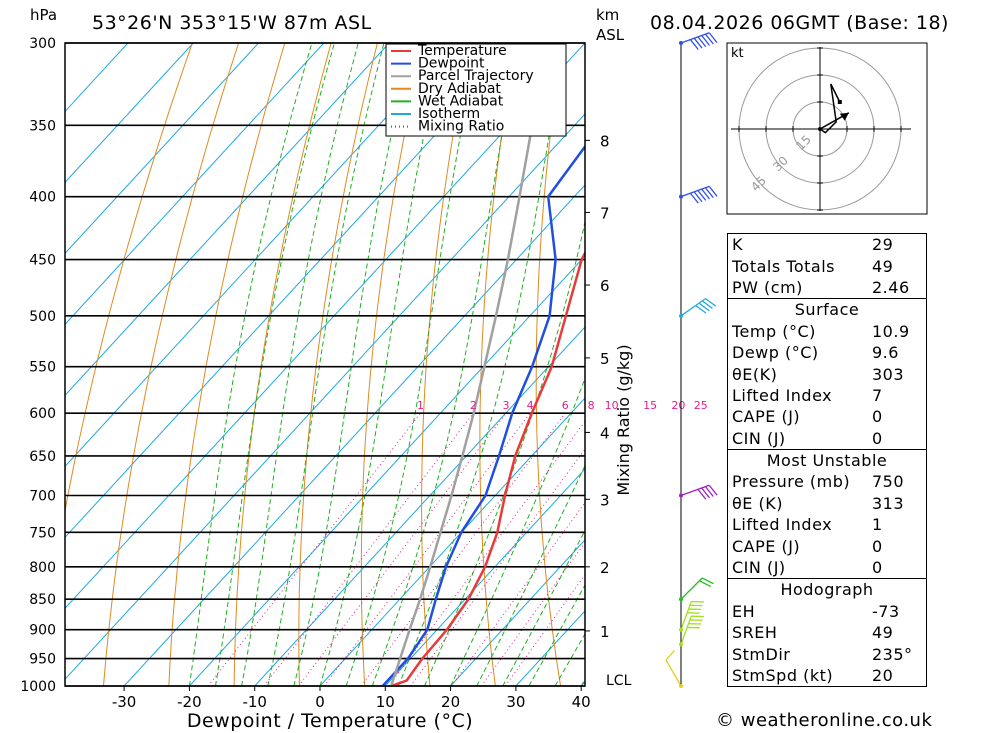 Image resolution: width=1000 pixels, height=733 pixels. I want to click on surface-cin-value: 0, so click(877, 438).